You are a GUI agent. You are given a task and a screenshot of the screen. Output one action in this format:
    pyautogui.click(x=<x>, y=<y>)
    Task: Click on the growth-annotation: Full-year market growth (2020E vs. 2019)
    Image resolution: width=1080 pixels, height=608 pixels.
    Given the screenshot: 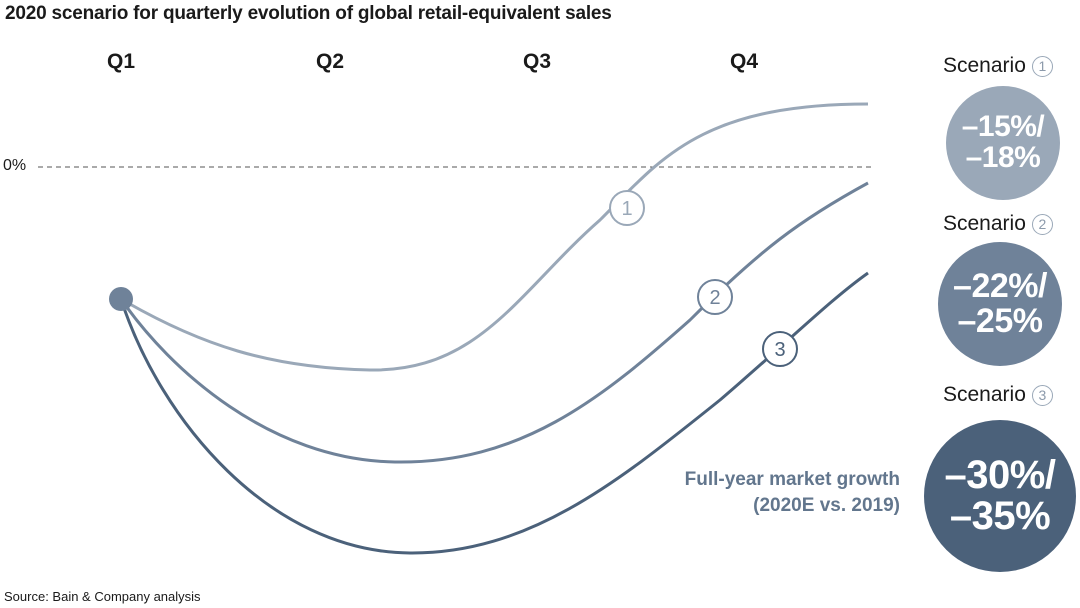 What is the action you would take?
    pyautogui.click(x=792, y=492)
    